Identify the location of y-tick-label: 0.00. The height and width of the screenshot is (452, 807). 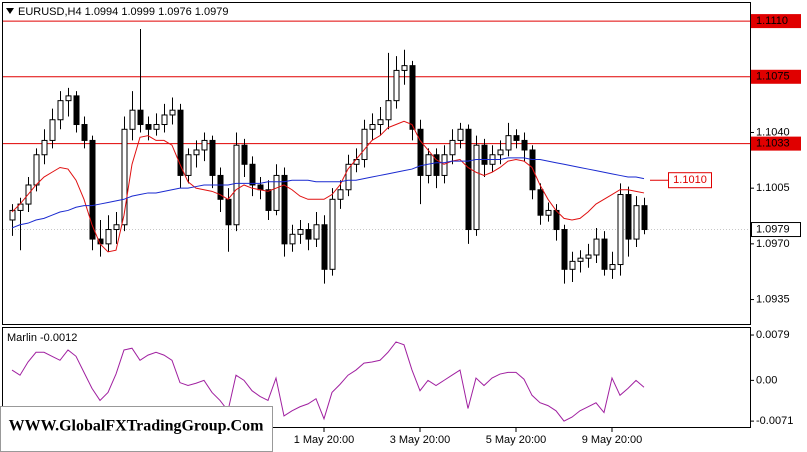
(766, 380).